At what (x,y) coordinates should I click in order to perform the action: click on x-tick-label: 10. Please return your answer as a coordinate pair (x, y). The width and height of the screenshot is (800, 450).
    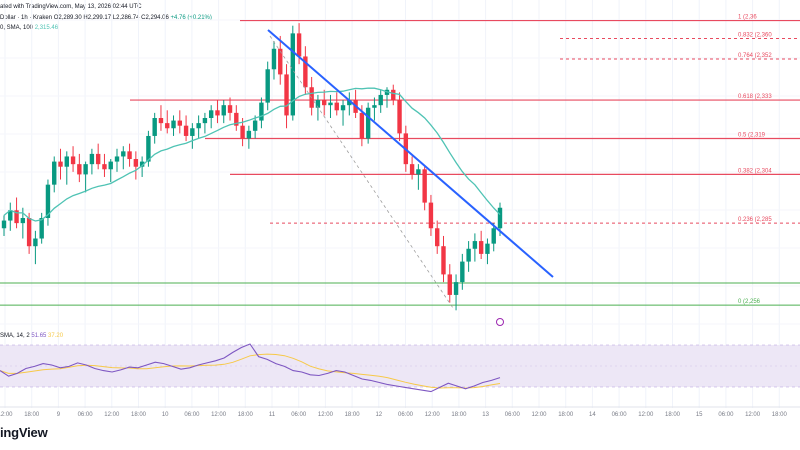
    Looking at the image, I should click on (165, 415).